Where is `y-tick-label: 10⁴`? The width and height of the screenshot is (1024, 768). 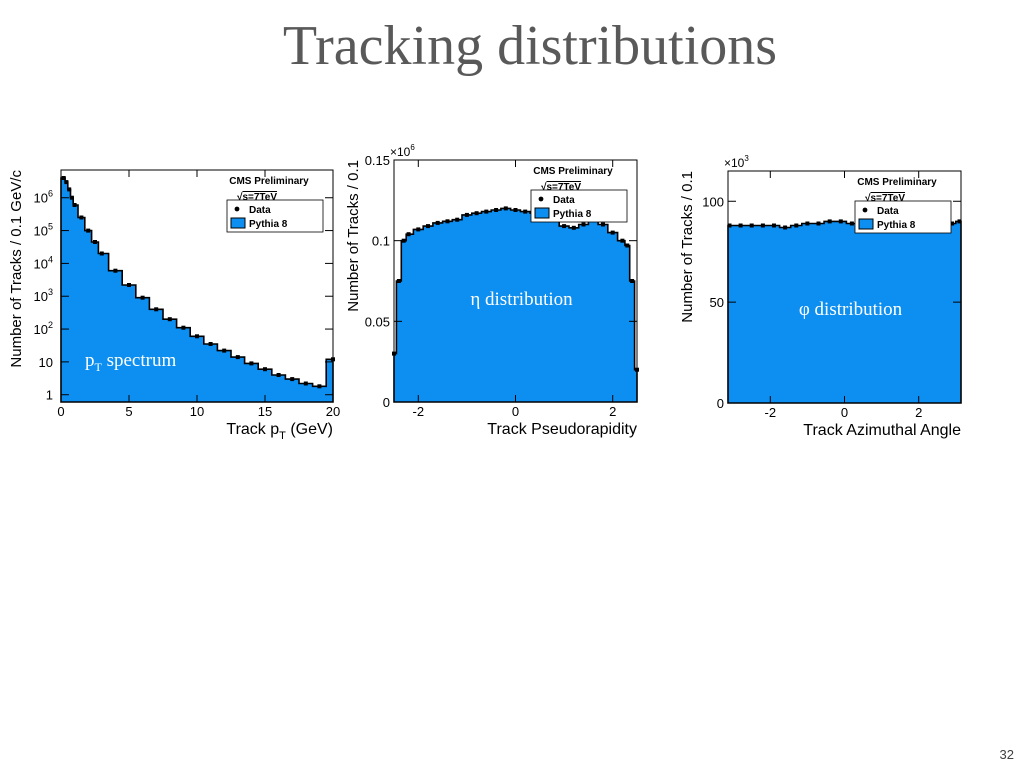
y-tick-label: 10⁴ is located at coordinates (43, 262).